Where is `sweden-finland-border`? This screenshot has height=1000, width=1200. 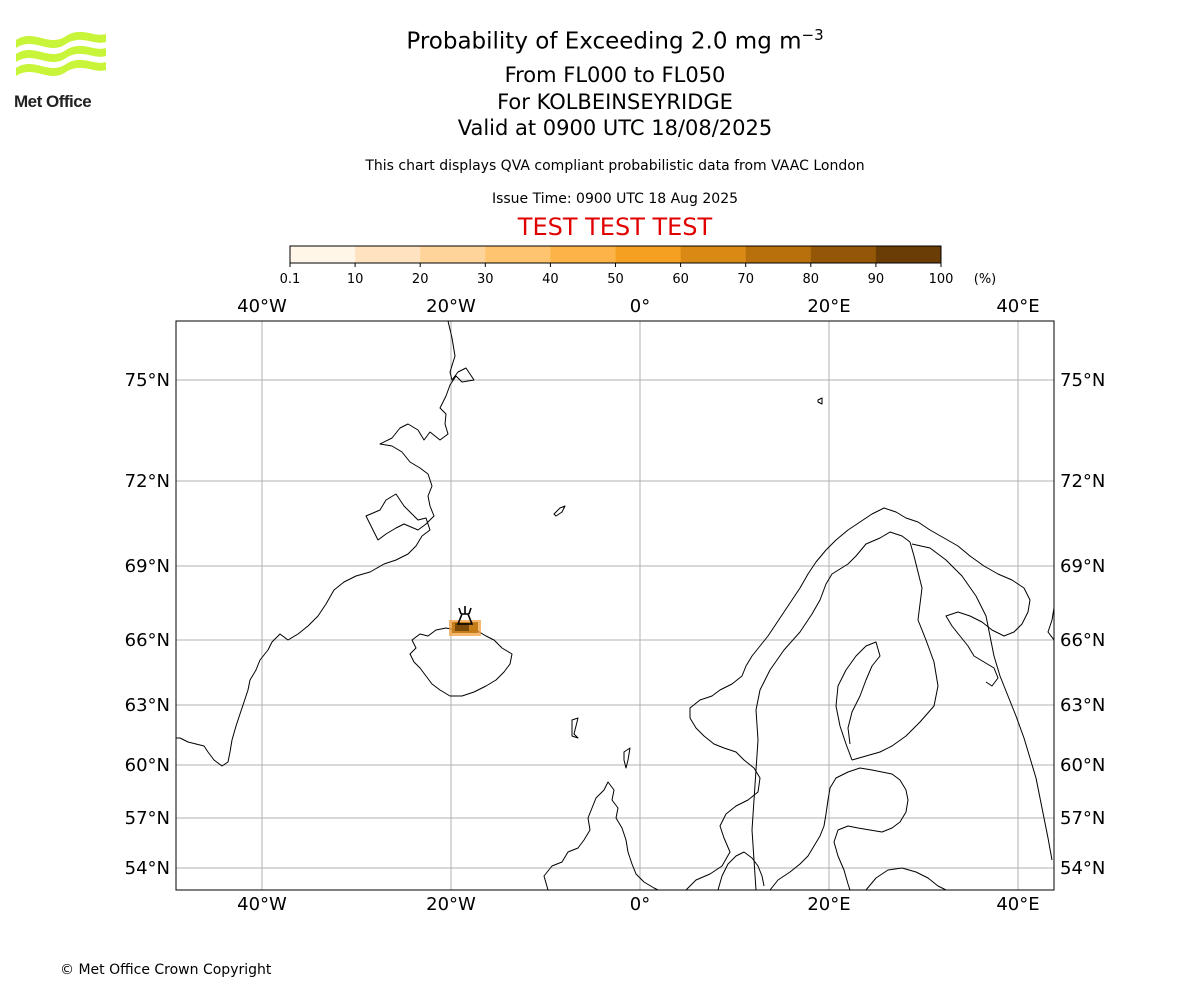
sweden-finland-border is located at coordinates (895, 651).